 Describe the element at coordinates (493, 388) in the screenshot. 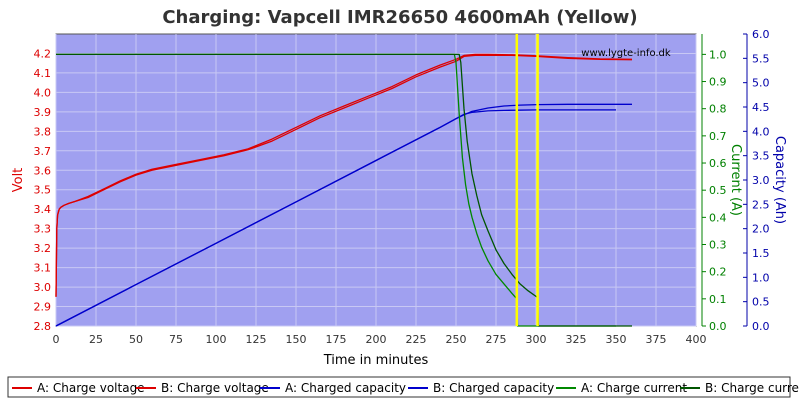

I see `legend-label: B: Charged capacity` at that location.